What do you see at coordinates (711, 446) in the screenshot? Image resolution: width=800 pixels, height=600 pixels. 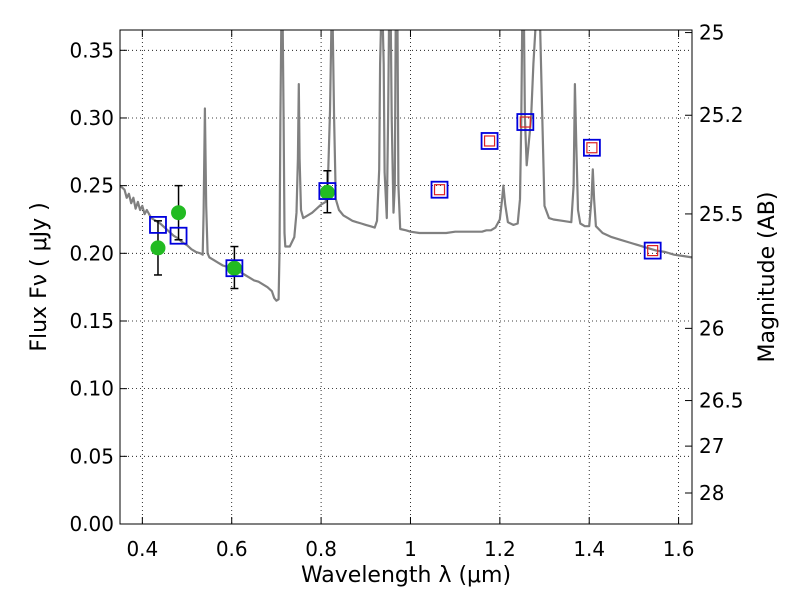 I see `y2-tick-label: 27` at bounding box center [711, 446].